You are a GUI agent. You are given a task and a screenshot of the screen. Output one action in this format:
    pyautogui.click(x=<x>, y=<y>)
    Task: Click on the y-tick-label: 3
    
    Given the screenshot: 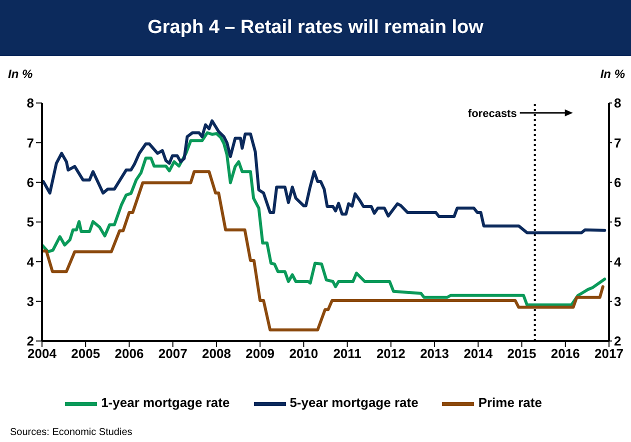 What is the action you would take?
    pyautogui.click(x=30, y=301)
    